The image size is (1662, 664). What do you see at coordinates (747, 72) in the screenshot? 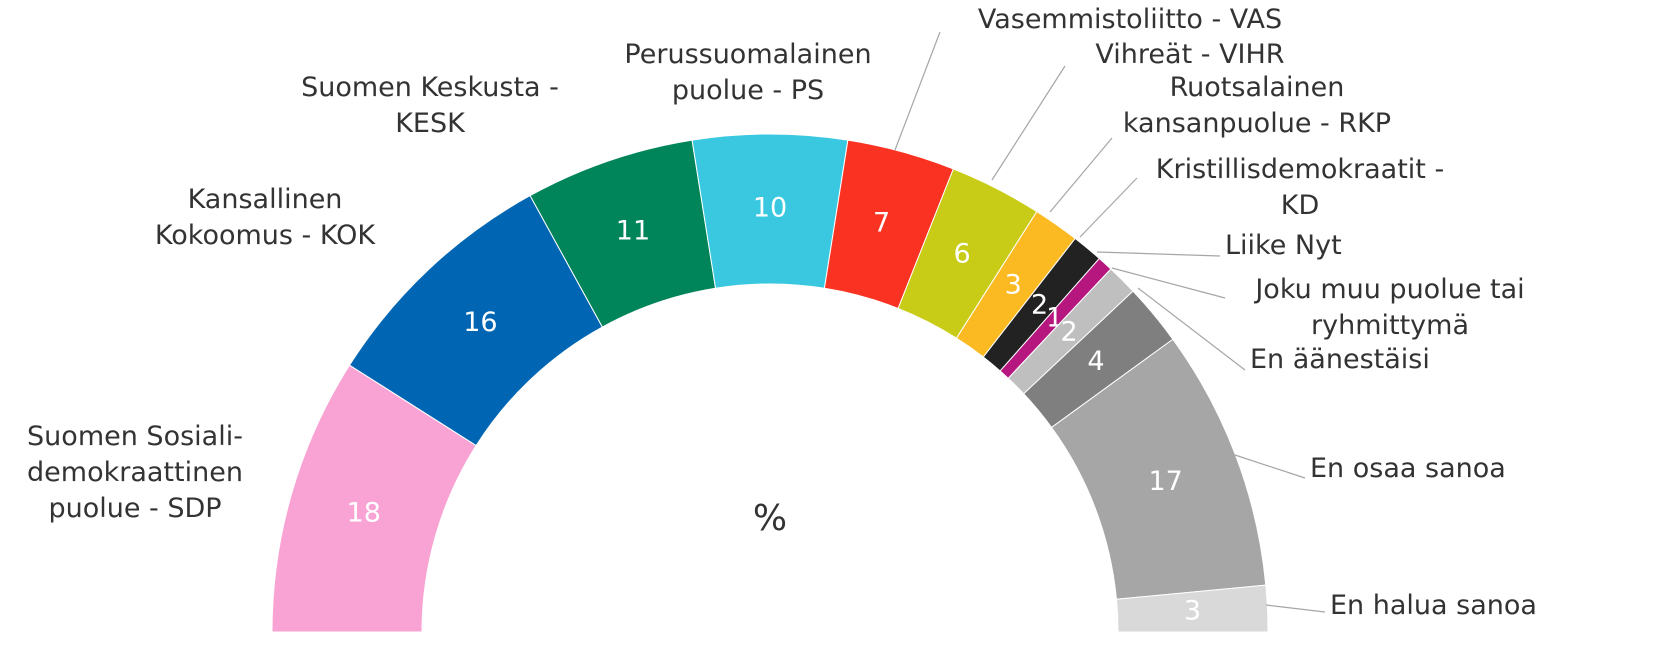
I see `category-label: Perussuomalainen puolue - PS` at bounding box center [747, 72].